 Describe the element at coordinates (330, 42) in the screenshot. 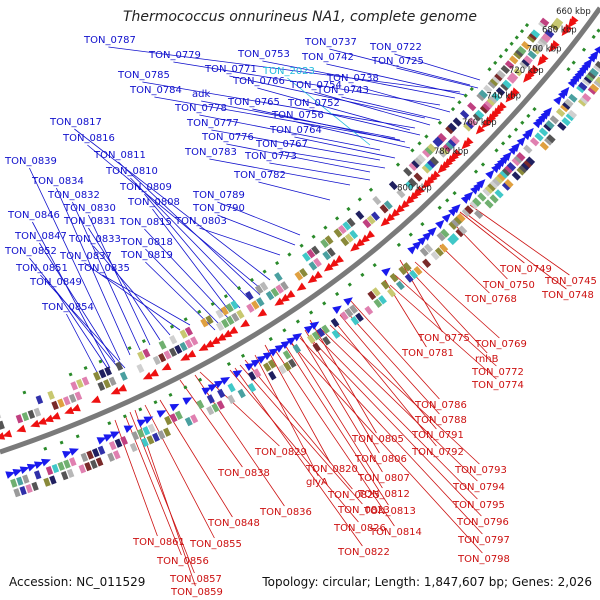

I see `forward-gene-label: TON_0737` at that location.